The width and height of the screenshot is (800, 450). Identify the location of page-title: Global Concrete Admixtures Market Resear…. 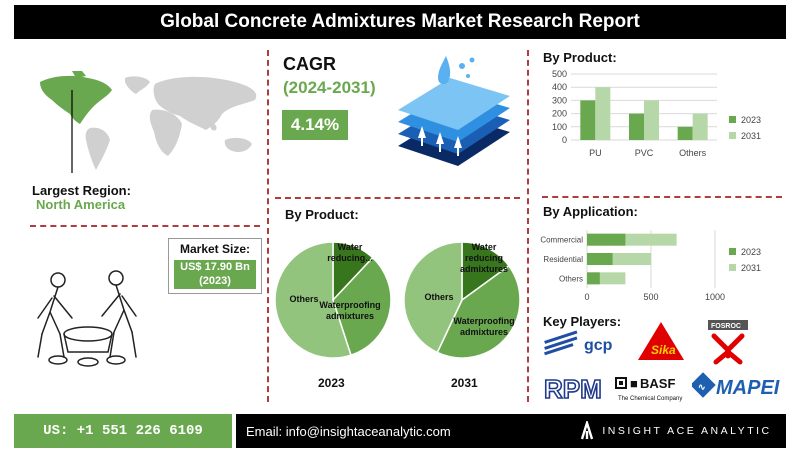
(400, 22).